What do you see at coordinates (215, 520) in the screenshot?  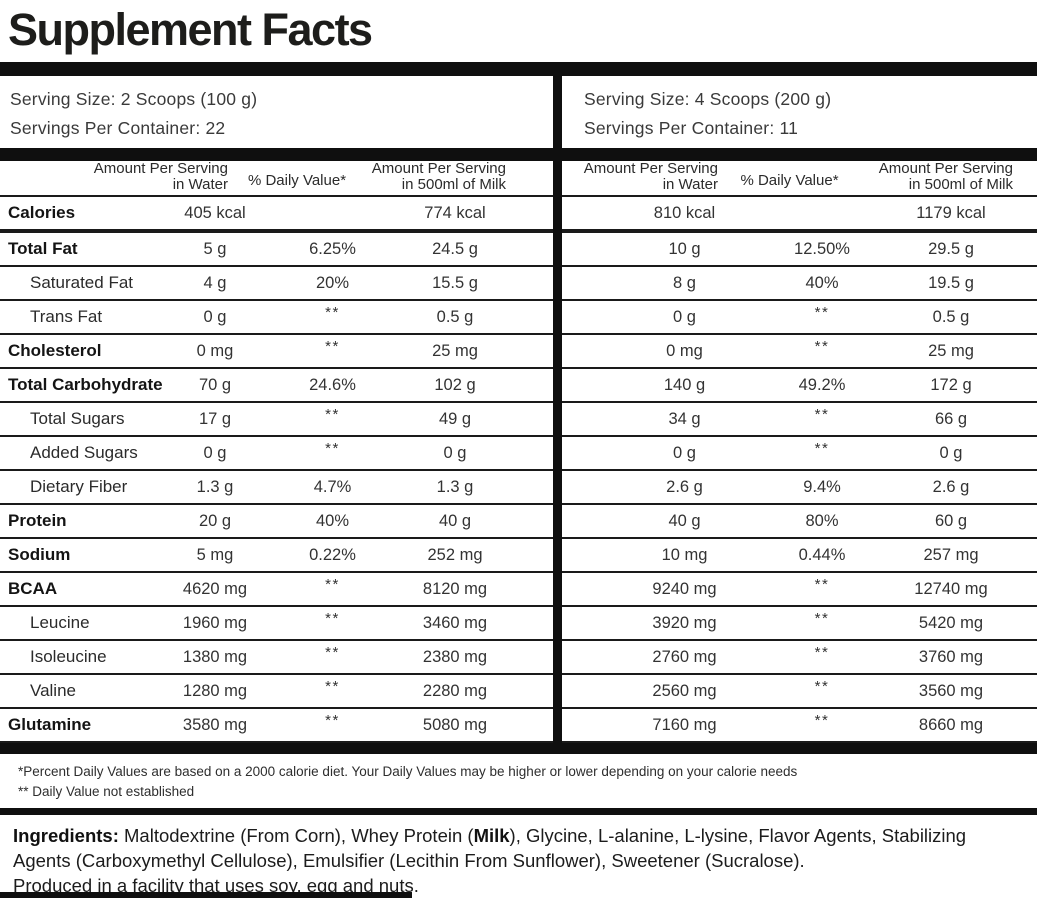 I see `cell-amount-water: 20 g` at bounding box center [215, 520].